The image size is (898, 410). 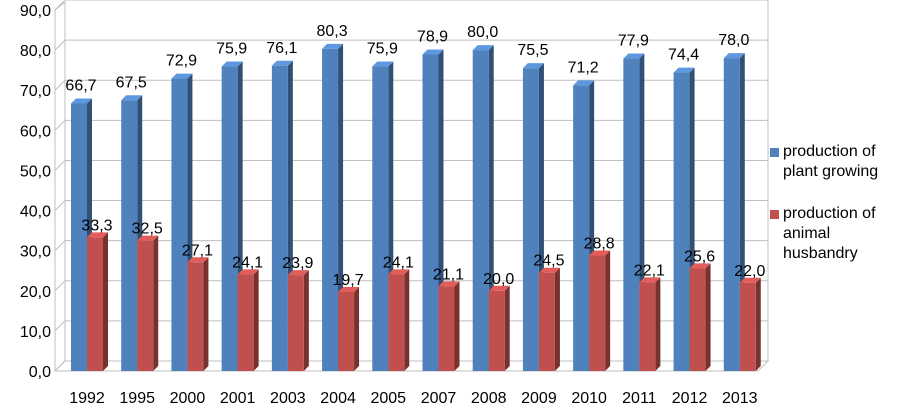 I want to click on x-tick-label: 2000, so click(x=188, y=398).